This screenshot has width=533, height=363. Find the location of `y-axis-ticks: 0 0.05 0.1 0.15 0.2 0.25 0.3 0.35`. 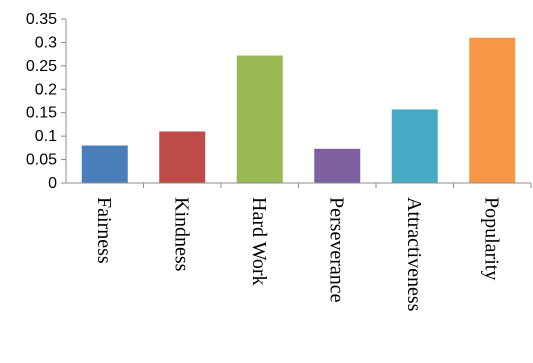

y-axis-ticks: 0 0.05 0.1 0.15 0.2 0.25 0.3 0.35 is located at coordinates (46, 101).